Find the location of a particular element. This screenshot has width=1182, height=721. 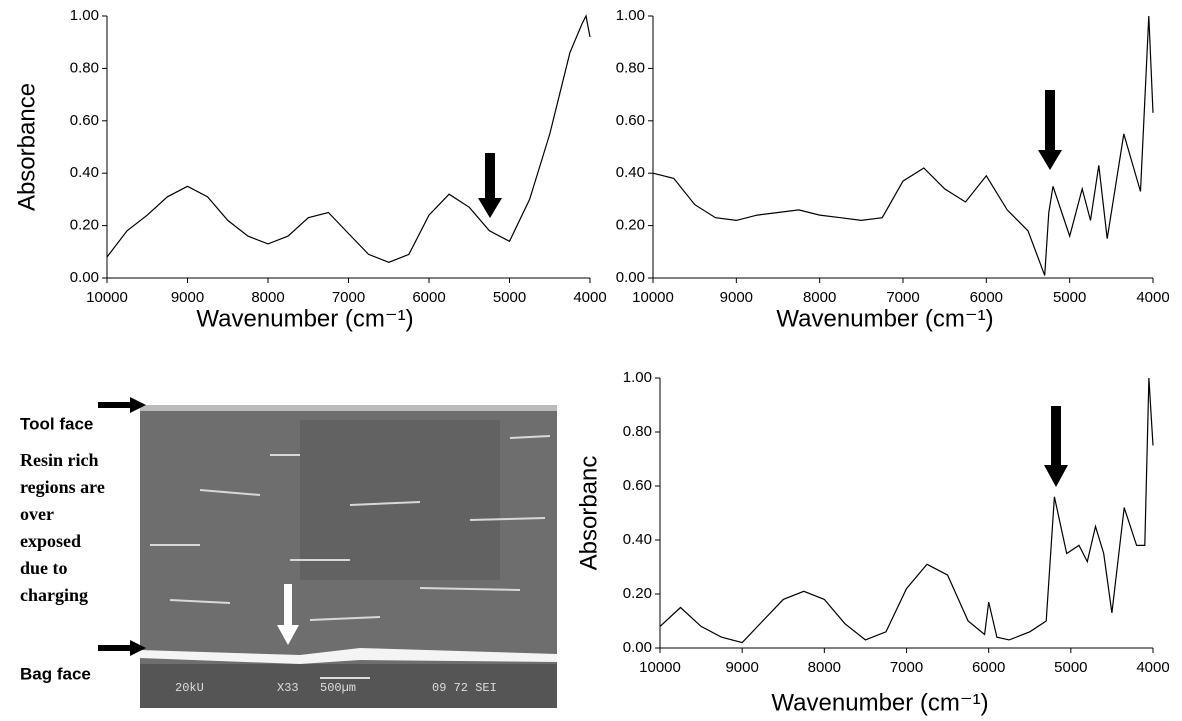

bag-face-edge is located at coordinates (348, 656).